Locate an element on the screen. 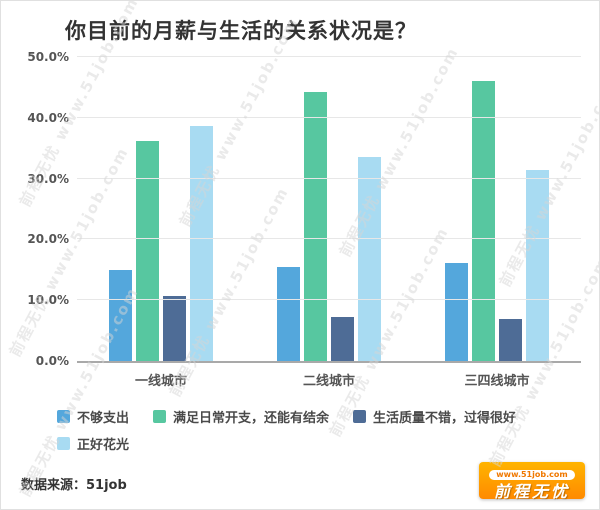  legend-label: 不够支出 is located at coordinates (103, 418).